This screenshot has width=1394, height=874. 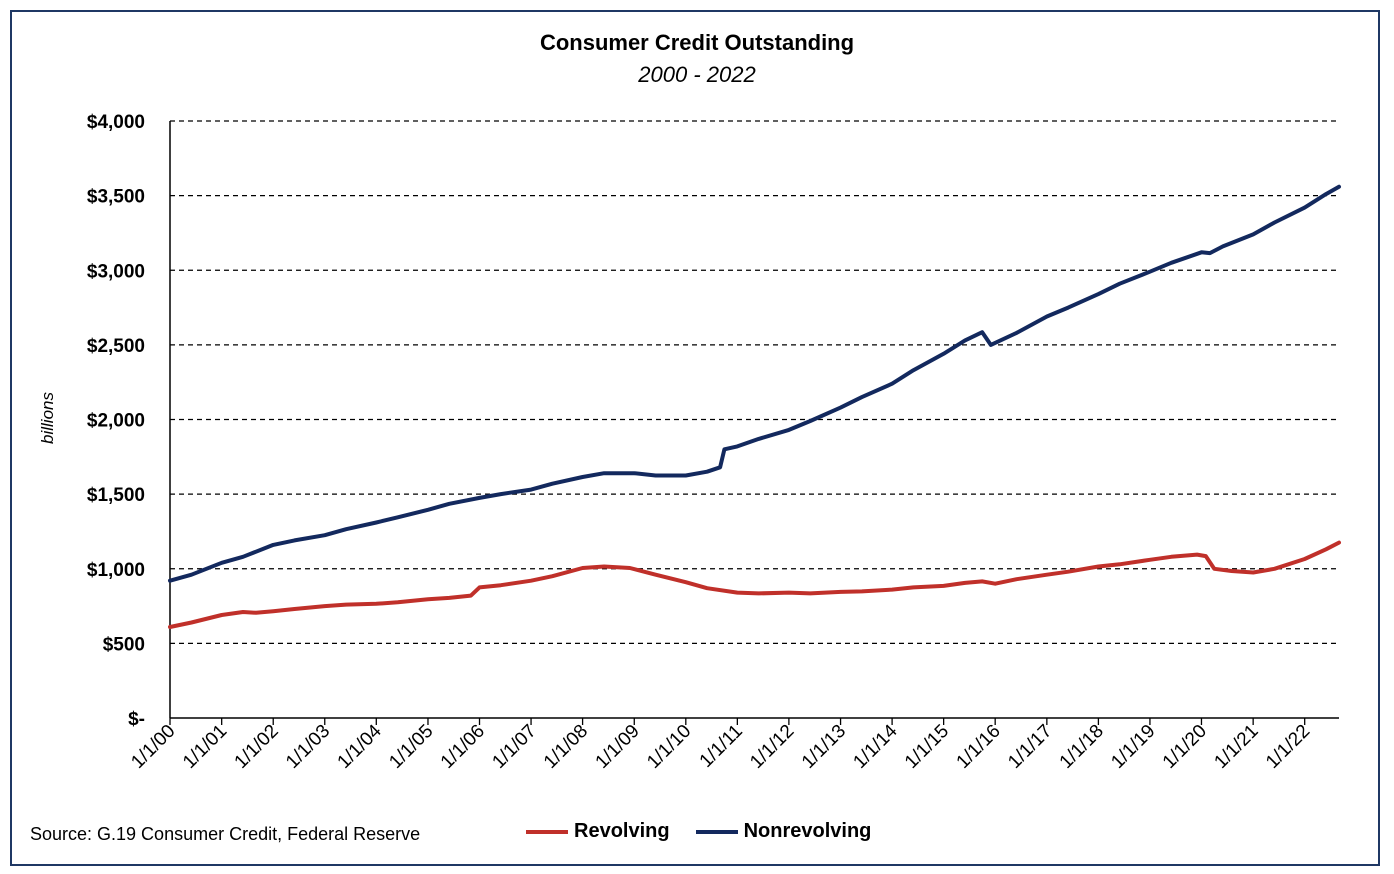 What do you see at coordinates (1030, 747) in the screenshot?
I see `x-tick-label-17: 1/1/17` at bounding box center [1030, 747].